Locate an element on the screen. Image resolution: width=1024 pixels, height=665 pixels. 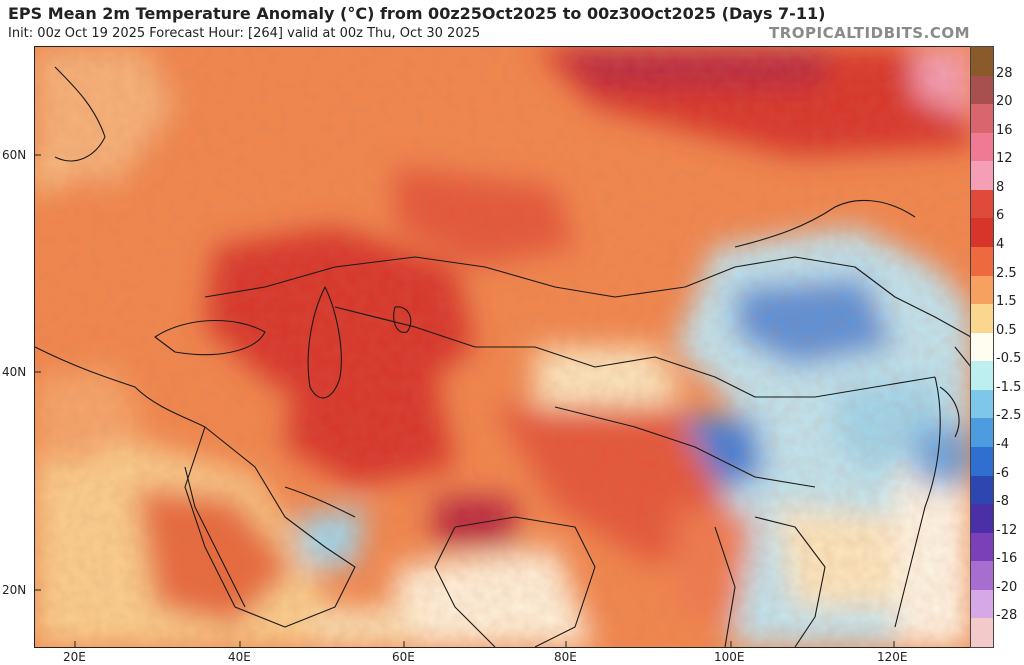
color-scale-label: 0.5 is located at coordinates (1006, 330).